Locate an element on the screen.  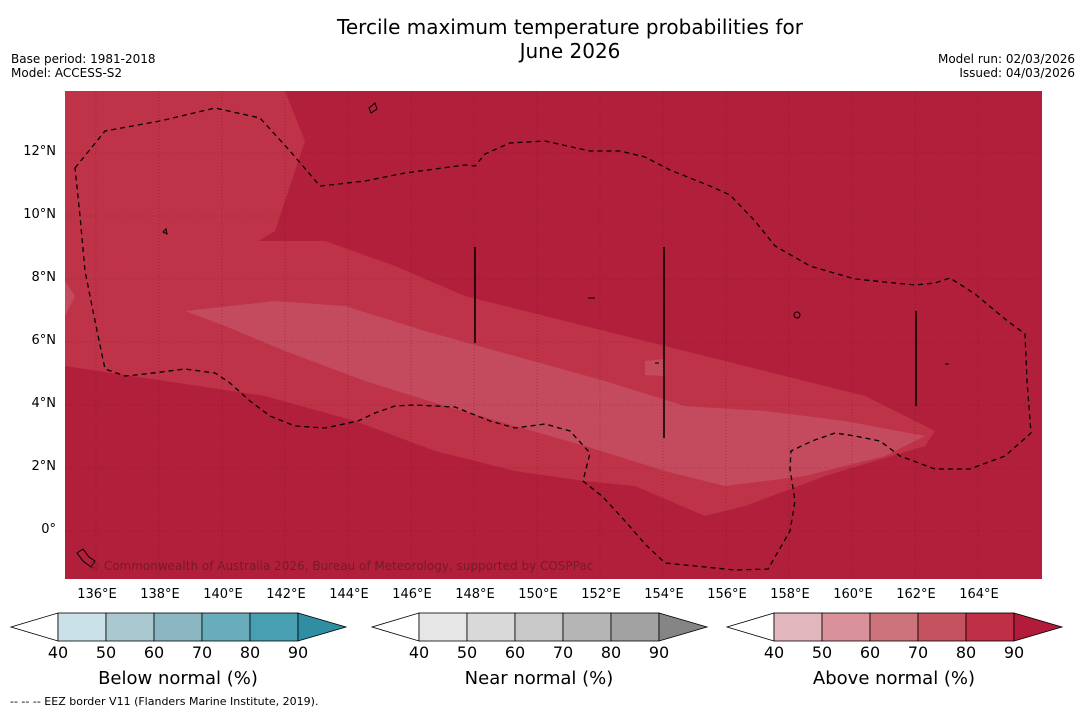
lon-tick-label: 164°E is located at coordinates (979, 594).